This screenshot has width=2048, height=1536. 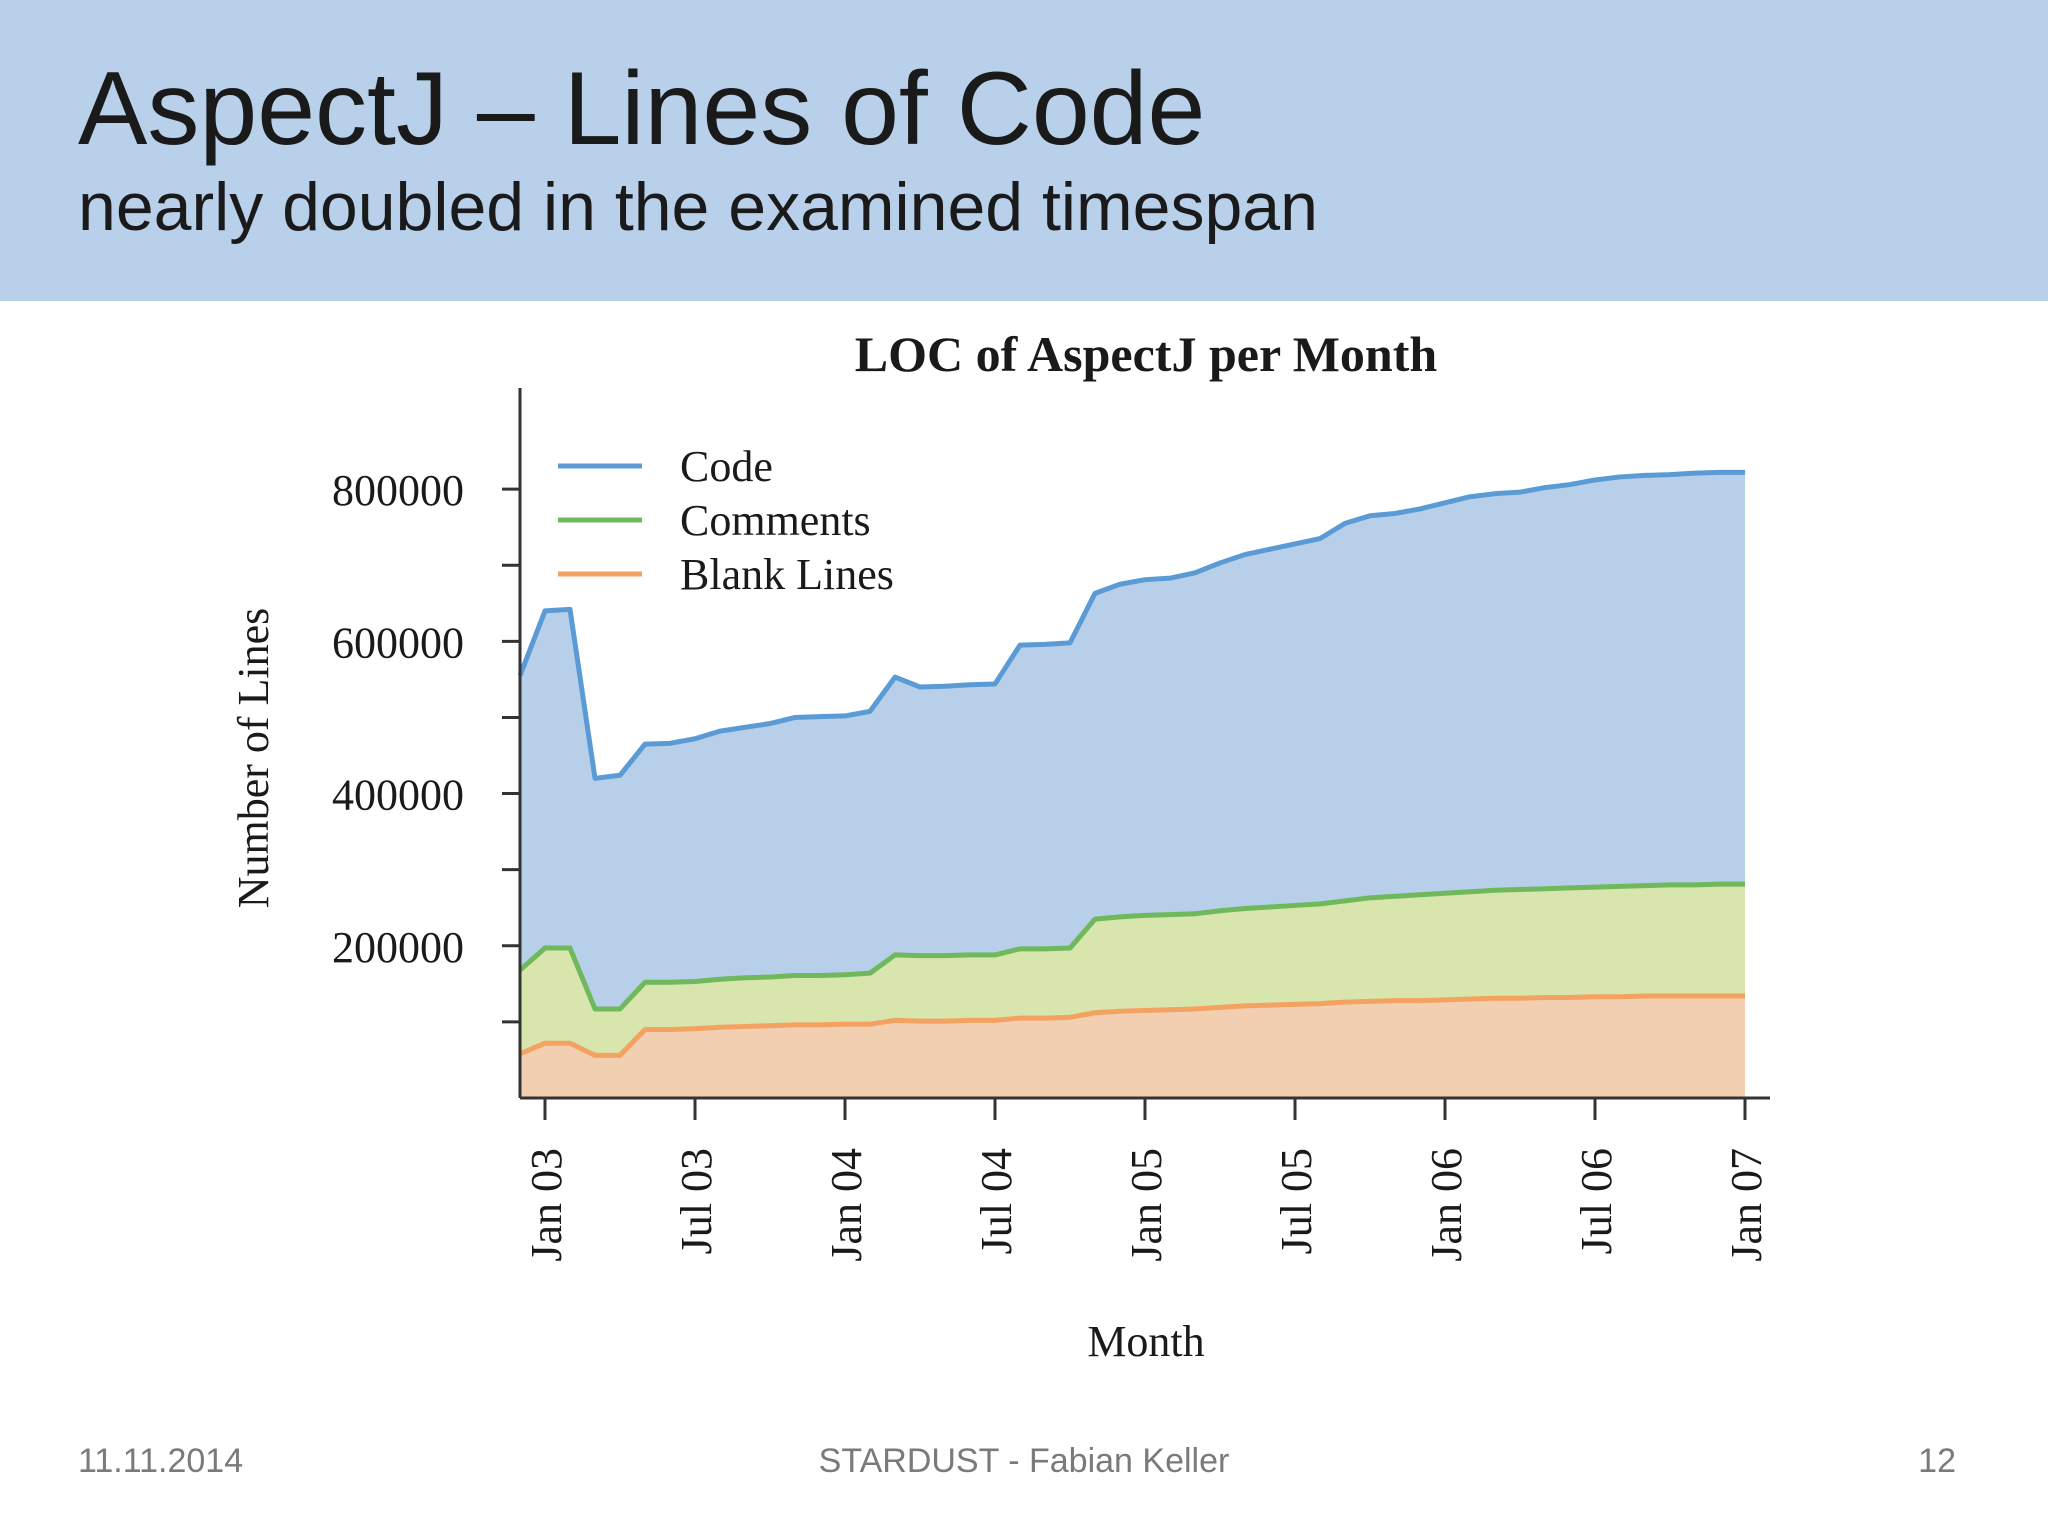 What do you see at coordinates (398, 795) in the screenshot?
I see `y-tick-label: 400000` at bounding box center [398, 795].